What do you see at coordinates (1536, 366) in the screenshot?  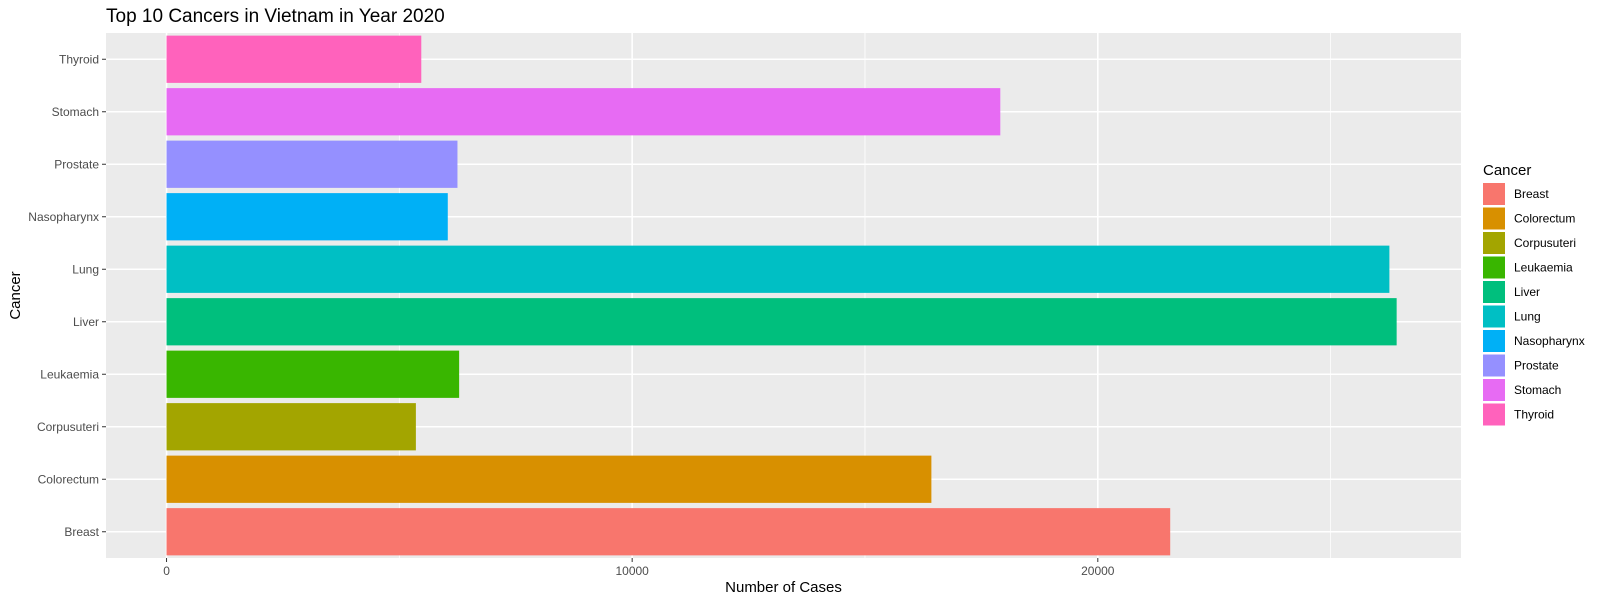 I see `legend-label: Prostate` at bounding box center [1536, 366].